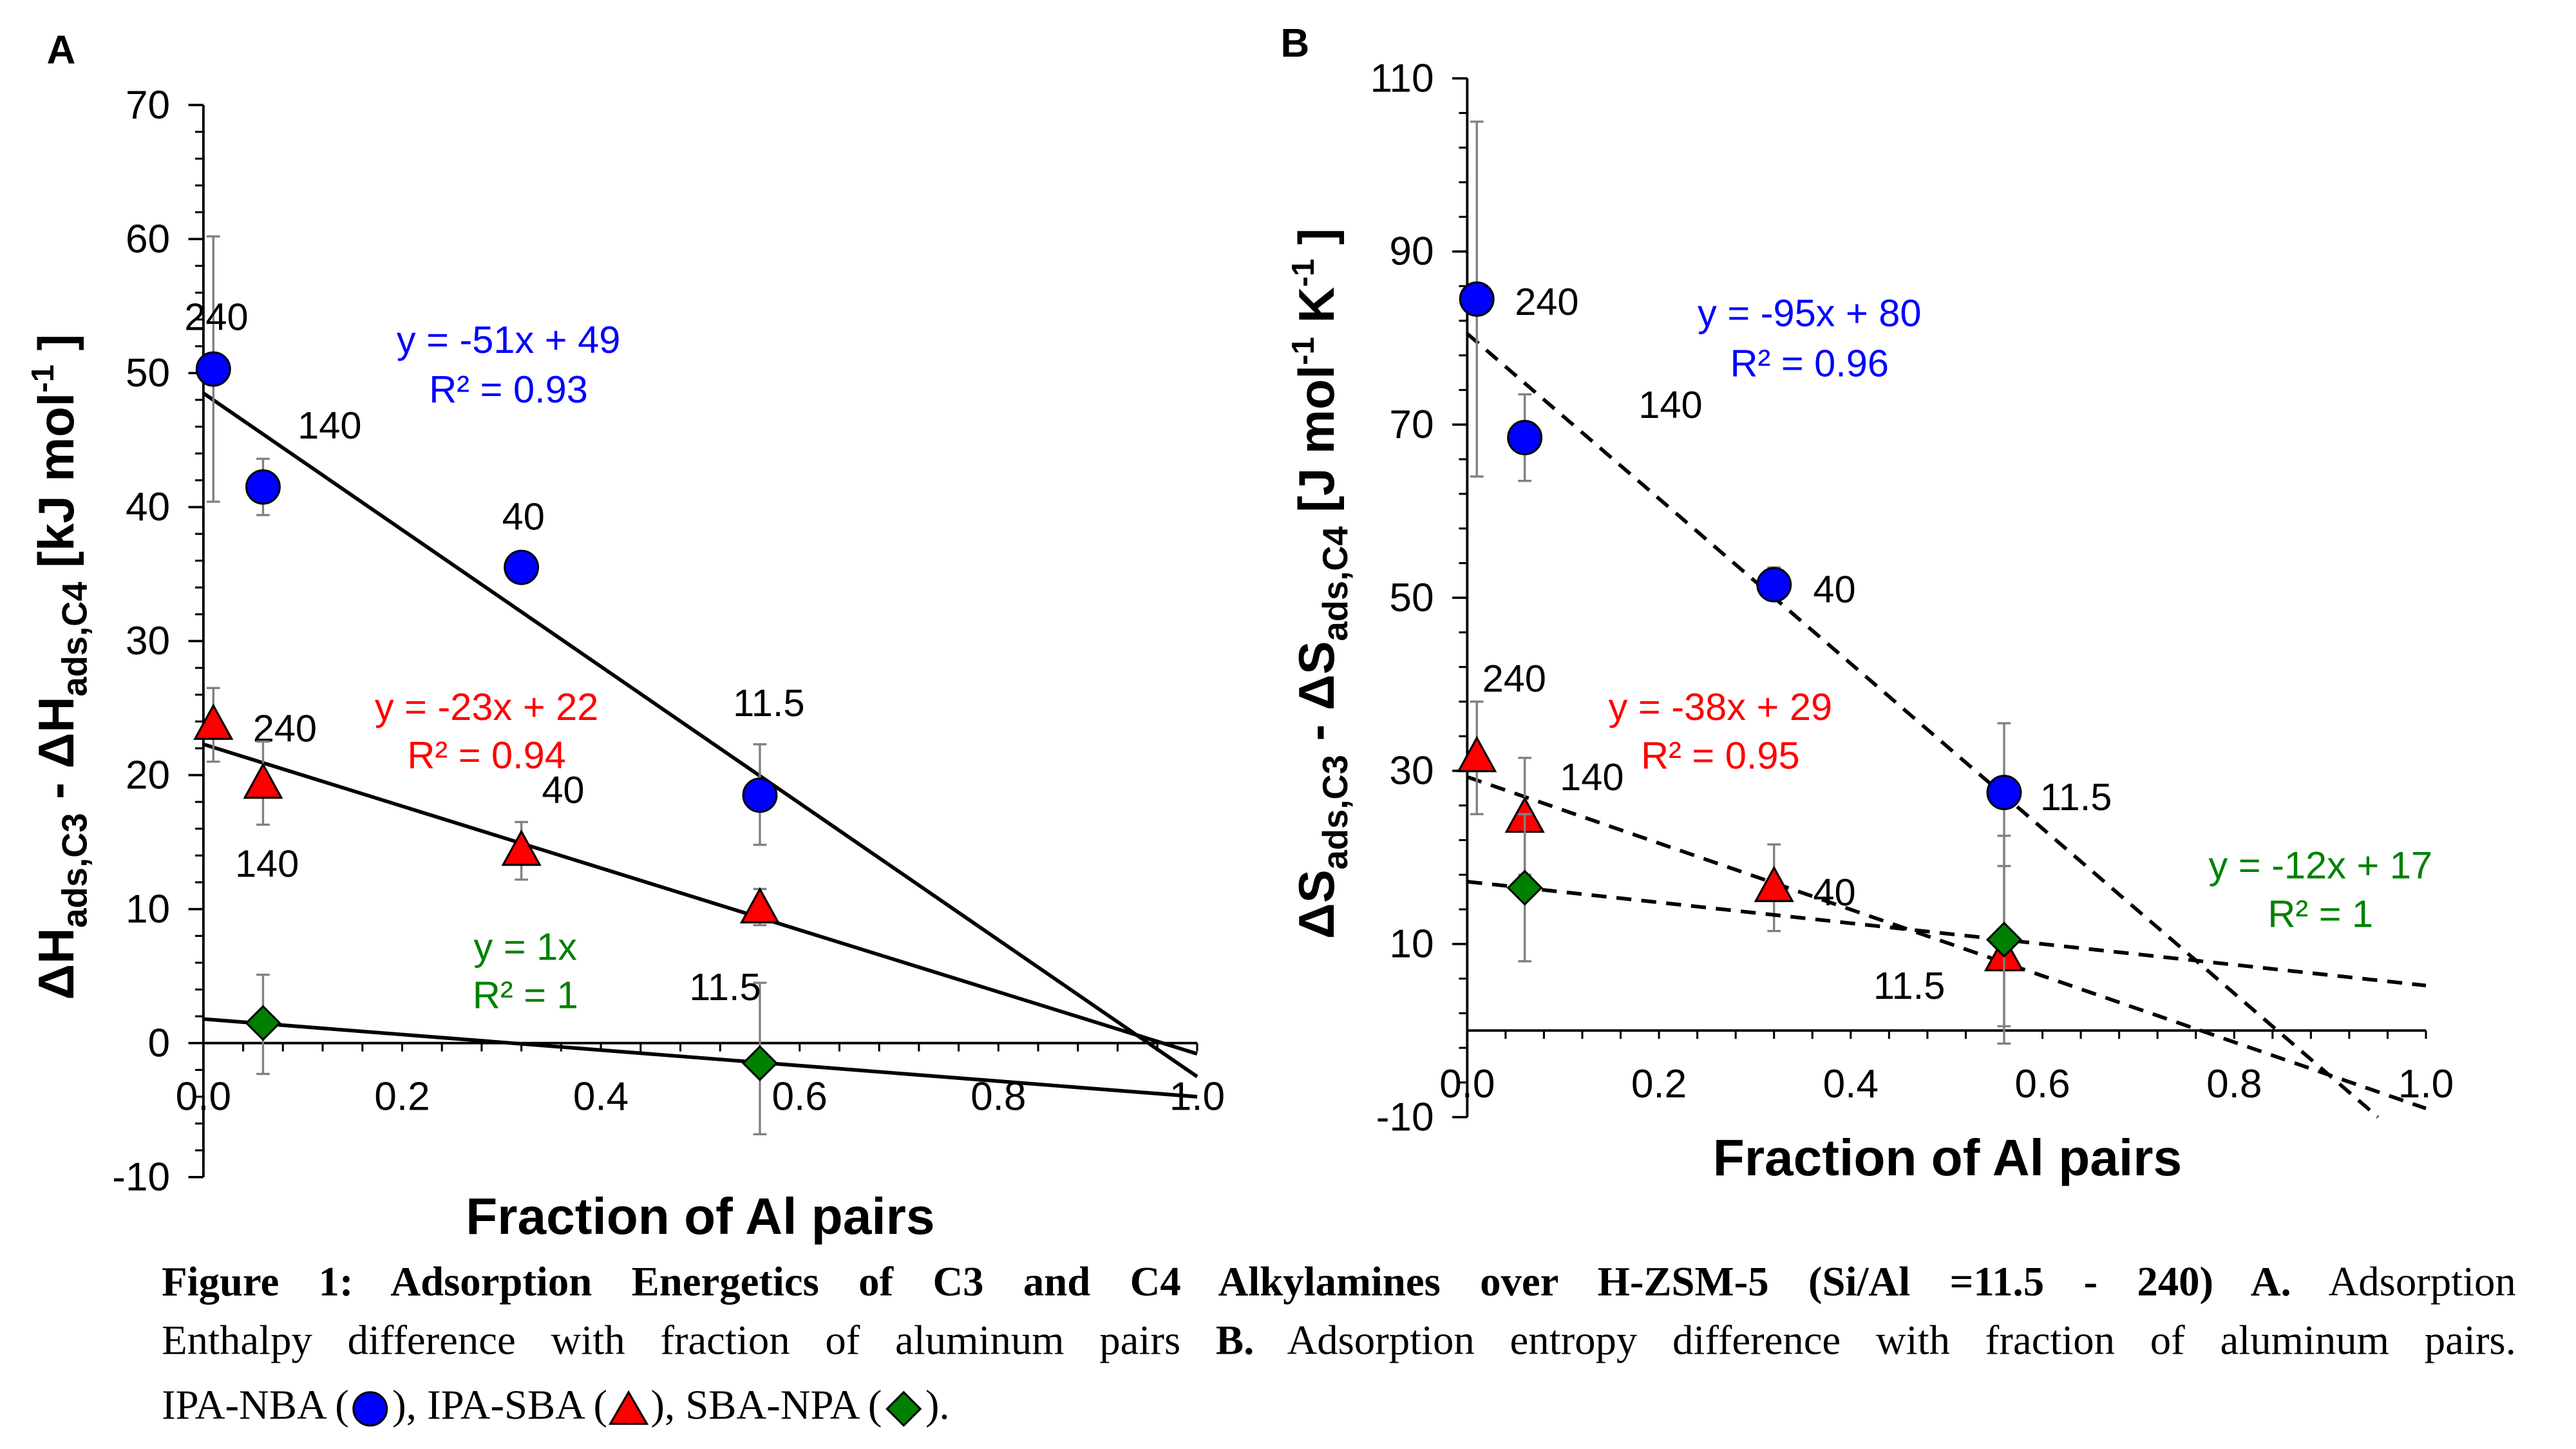 The image size is (2576, 1449). What do you see at coordinates (2426, 1084) in the screenshot?
I see `x-tick-label: 1.0` at bounding box center [2426, 1084].